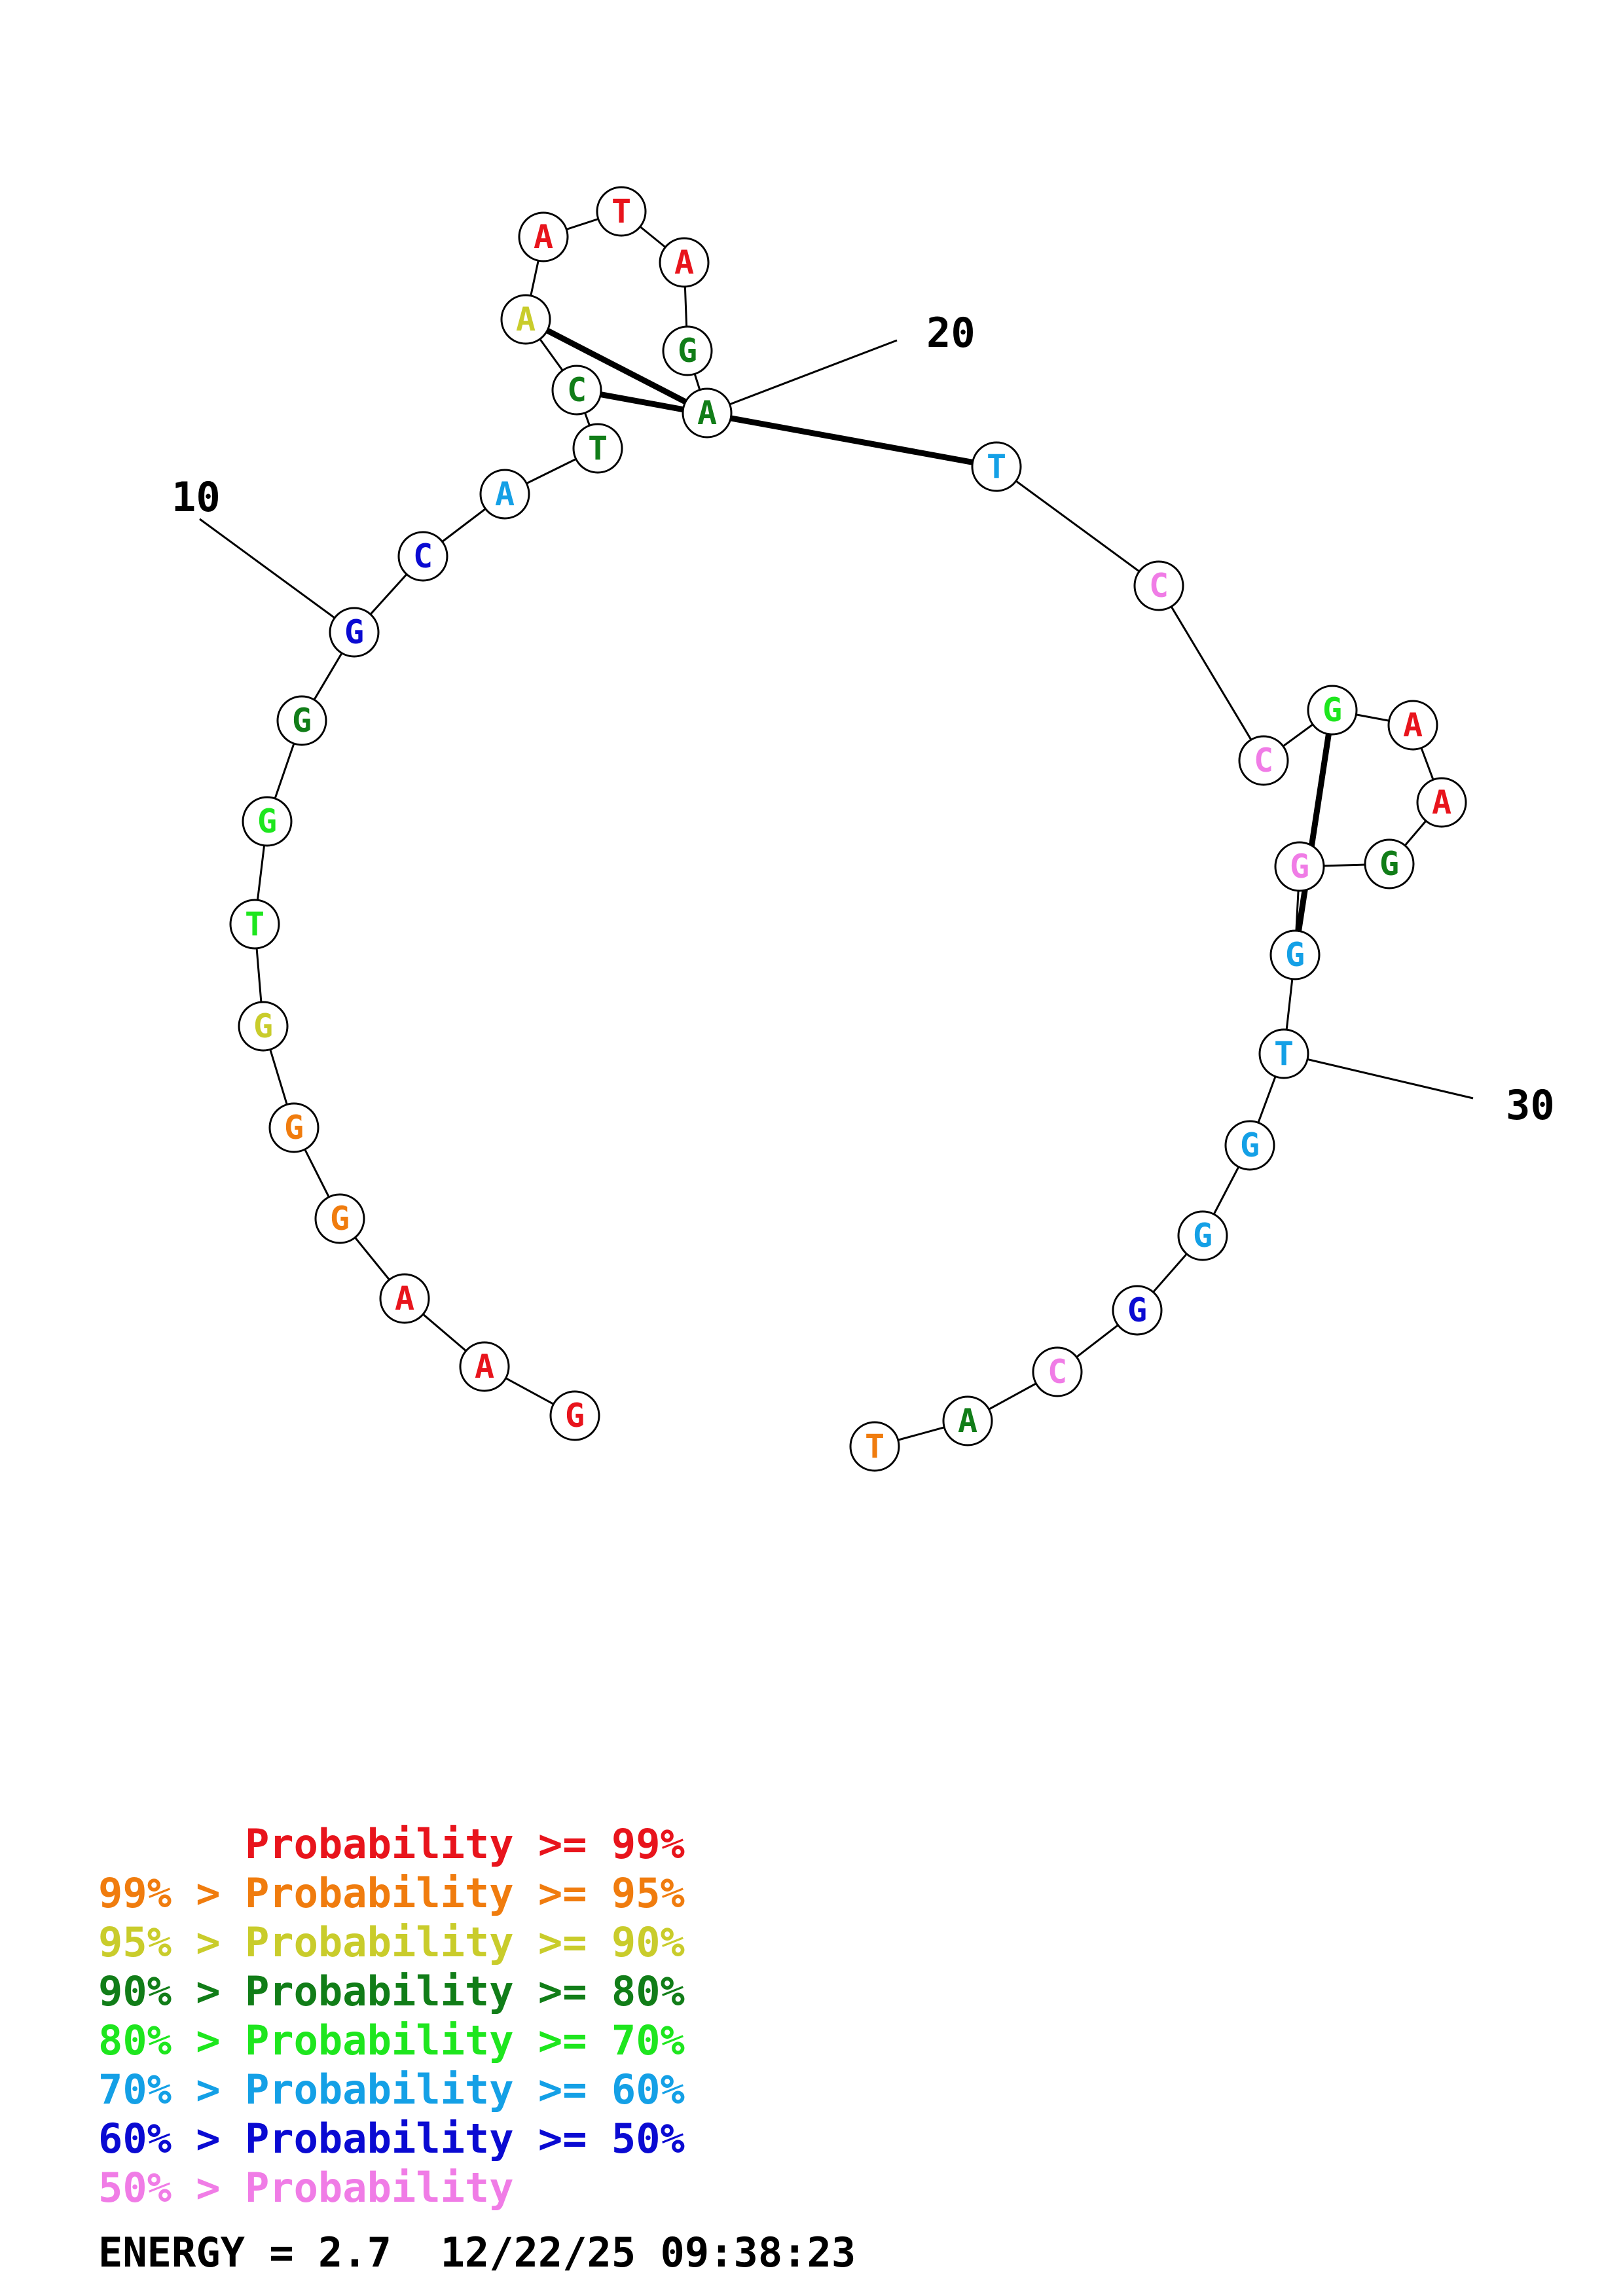  Describe the element at coordinates (171, 1942) in the screenshot. I see `legend-prefix: 95% >` at that location.